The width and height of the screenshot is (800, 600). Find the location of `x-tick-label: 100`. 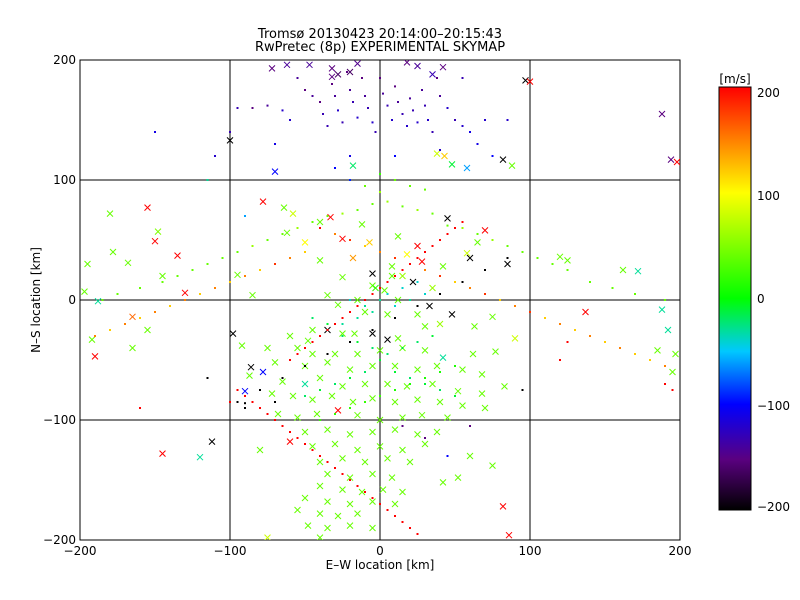

x-tick-label: 100 is located at coordinates (530, 551).